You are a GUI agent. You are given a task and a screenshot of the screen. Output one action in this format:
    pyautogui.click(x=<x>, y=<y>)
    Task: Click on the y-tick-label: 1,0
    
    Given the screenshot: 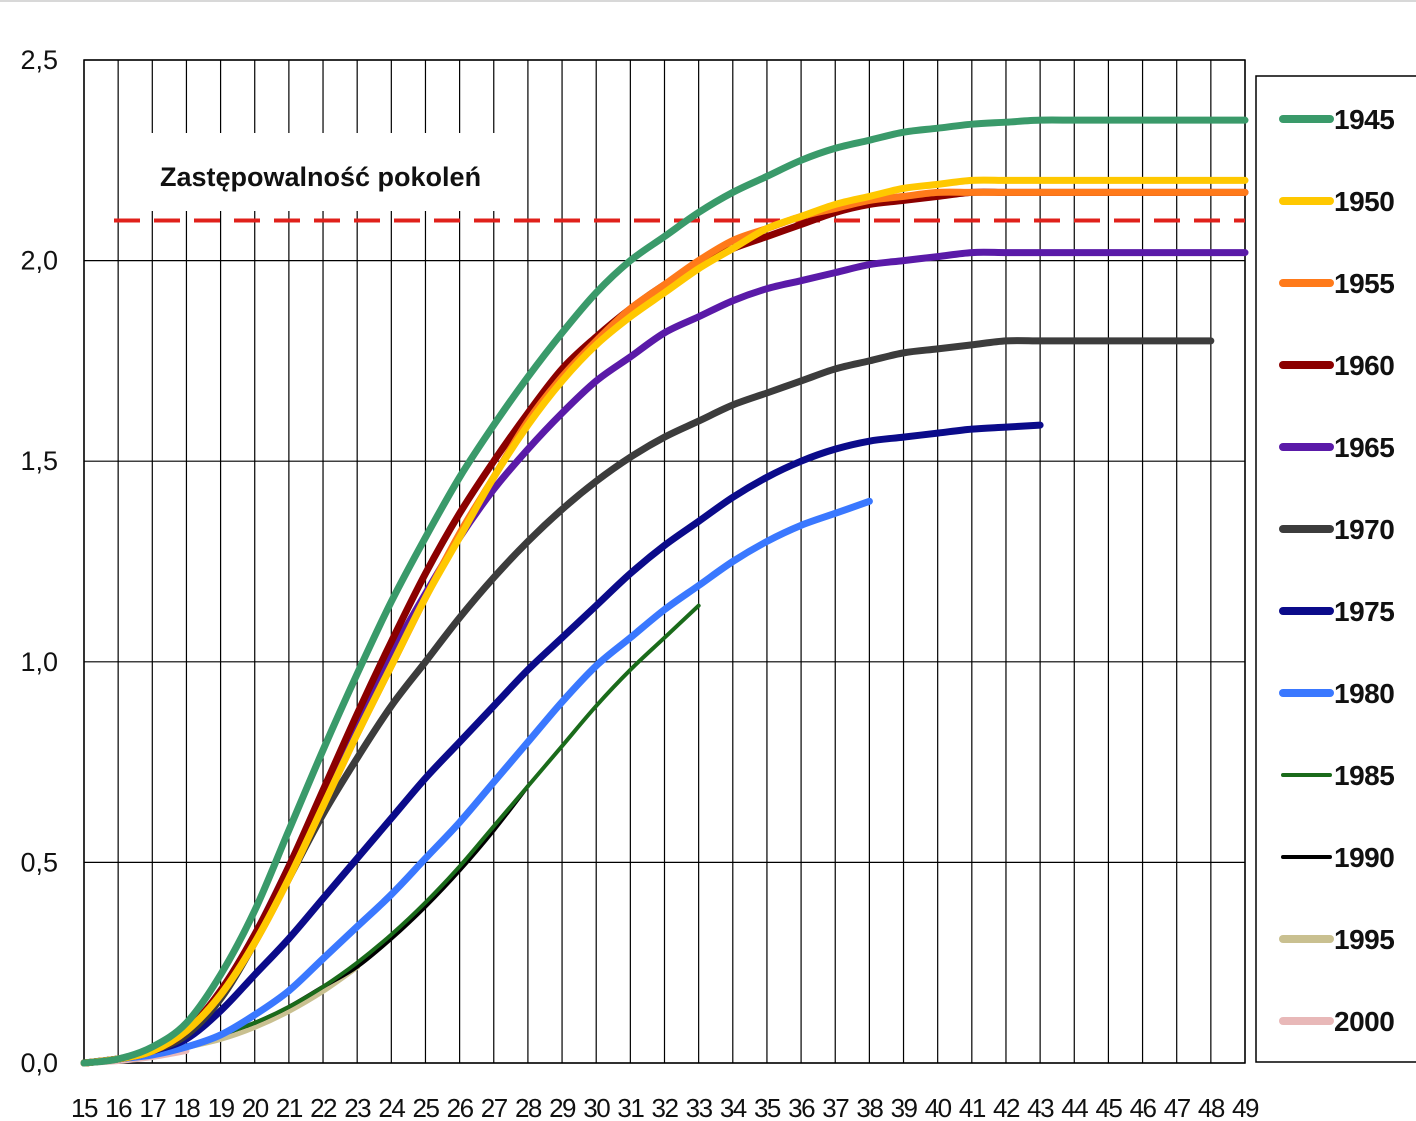 What is the action you would take?
    pyautogui.click(x=39, y=662)
    